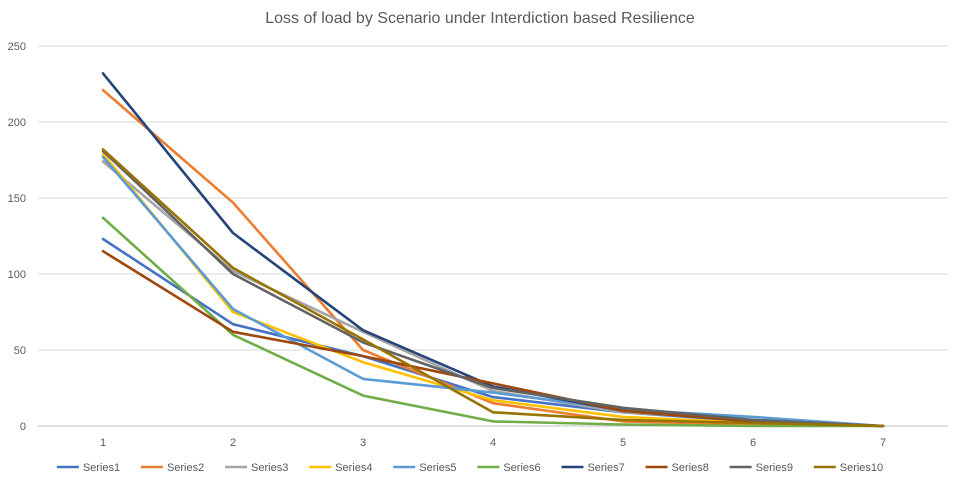 Image resolution: width=961 pixels, height=492 pixels. I want to click on legend-label: Series5, so click(437, 468).